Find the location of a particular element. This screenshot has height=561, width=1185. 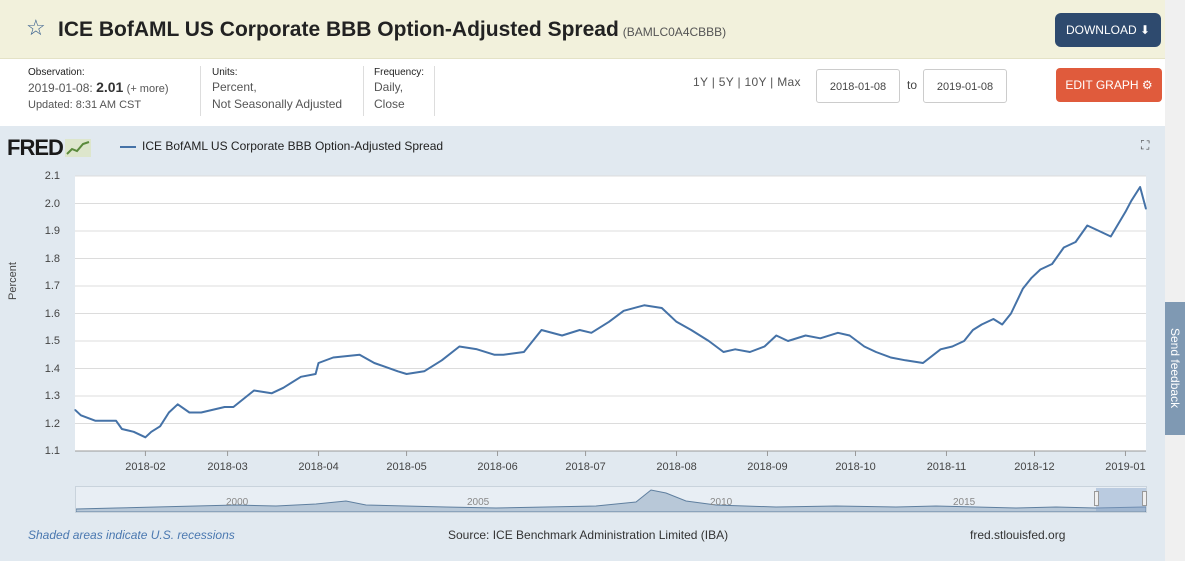

fullscreen-icon: ⛶ is located at coordinates (1145, 145).